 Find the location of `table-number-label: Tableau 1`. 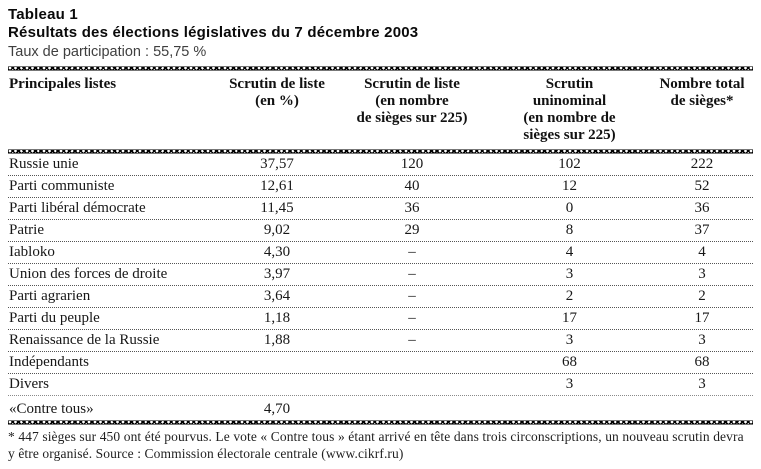

table-number-label: Tableau 1 is located at coordinates (43, 14).